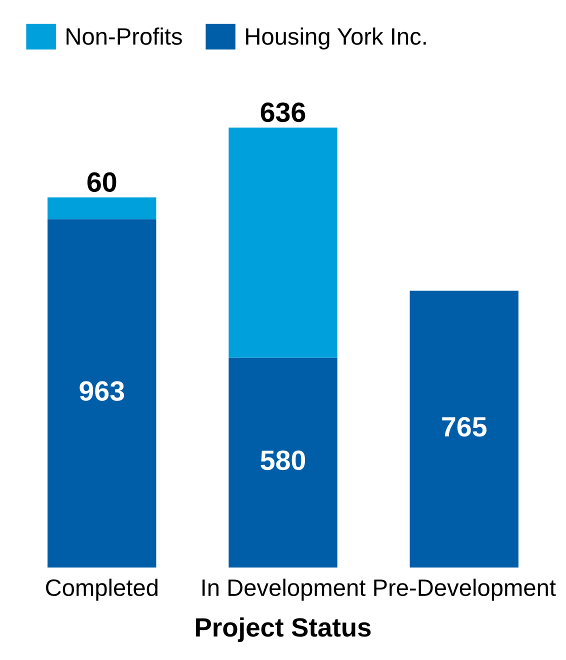 Image resolution: width=566 pixels, height=660 pixels. Describe the element at coordinates (283, 460) in the screenshot. I see `data-label: 580` at that location.